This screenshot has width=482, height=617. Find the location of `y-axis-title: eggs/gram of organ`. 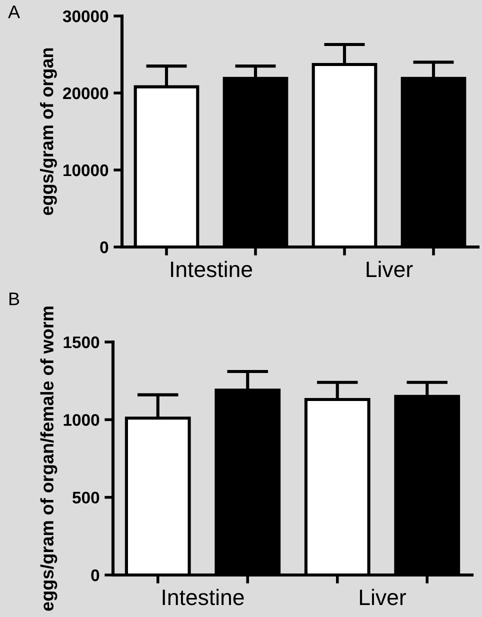

y-axis-title: eggs/gram of organ is located at coordinates (48, 132).